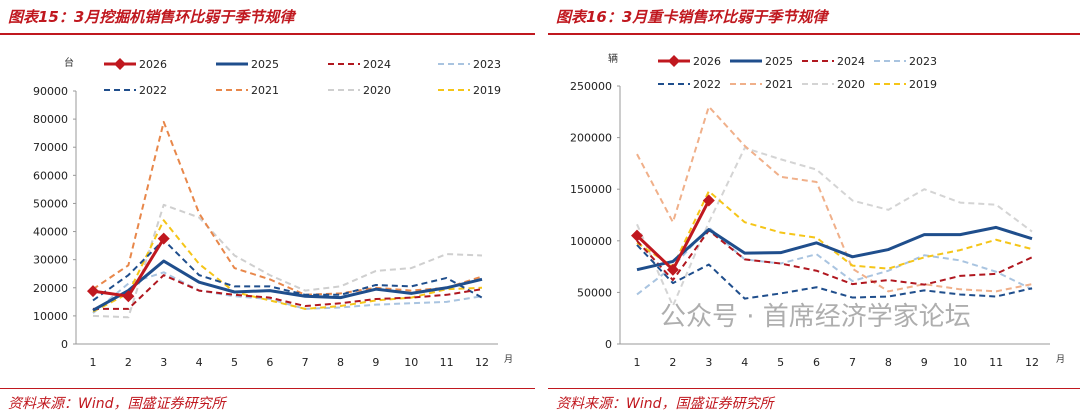  I want to click on y-tick-label: 100000, so click(591, 241).